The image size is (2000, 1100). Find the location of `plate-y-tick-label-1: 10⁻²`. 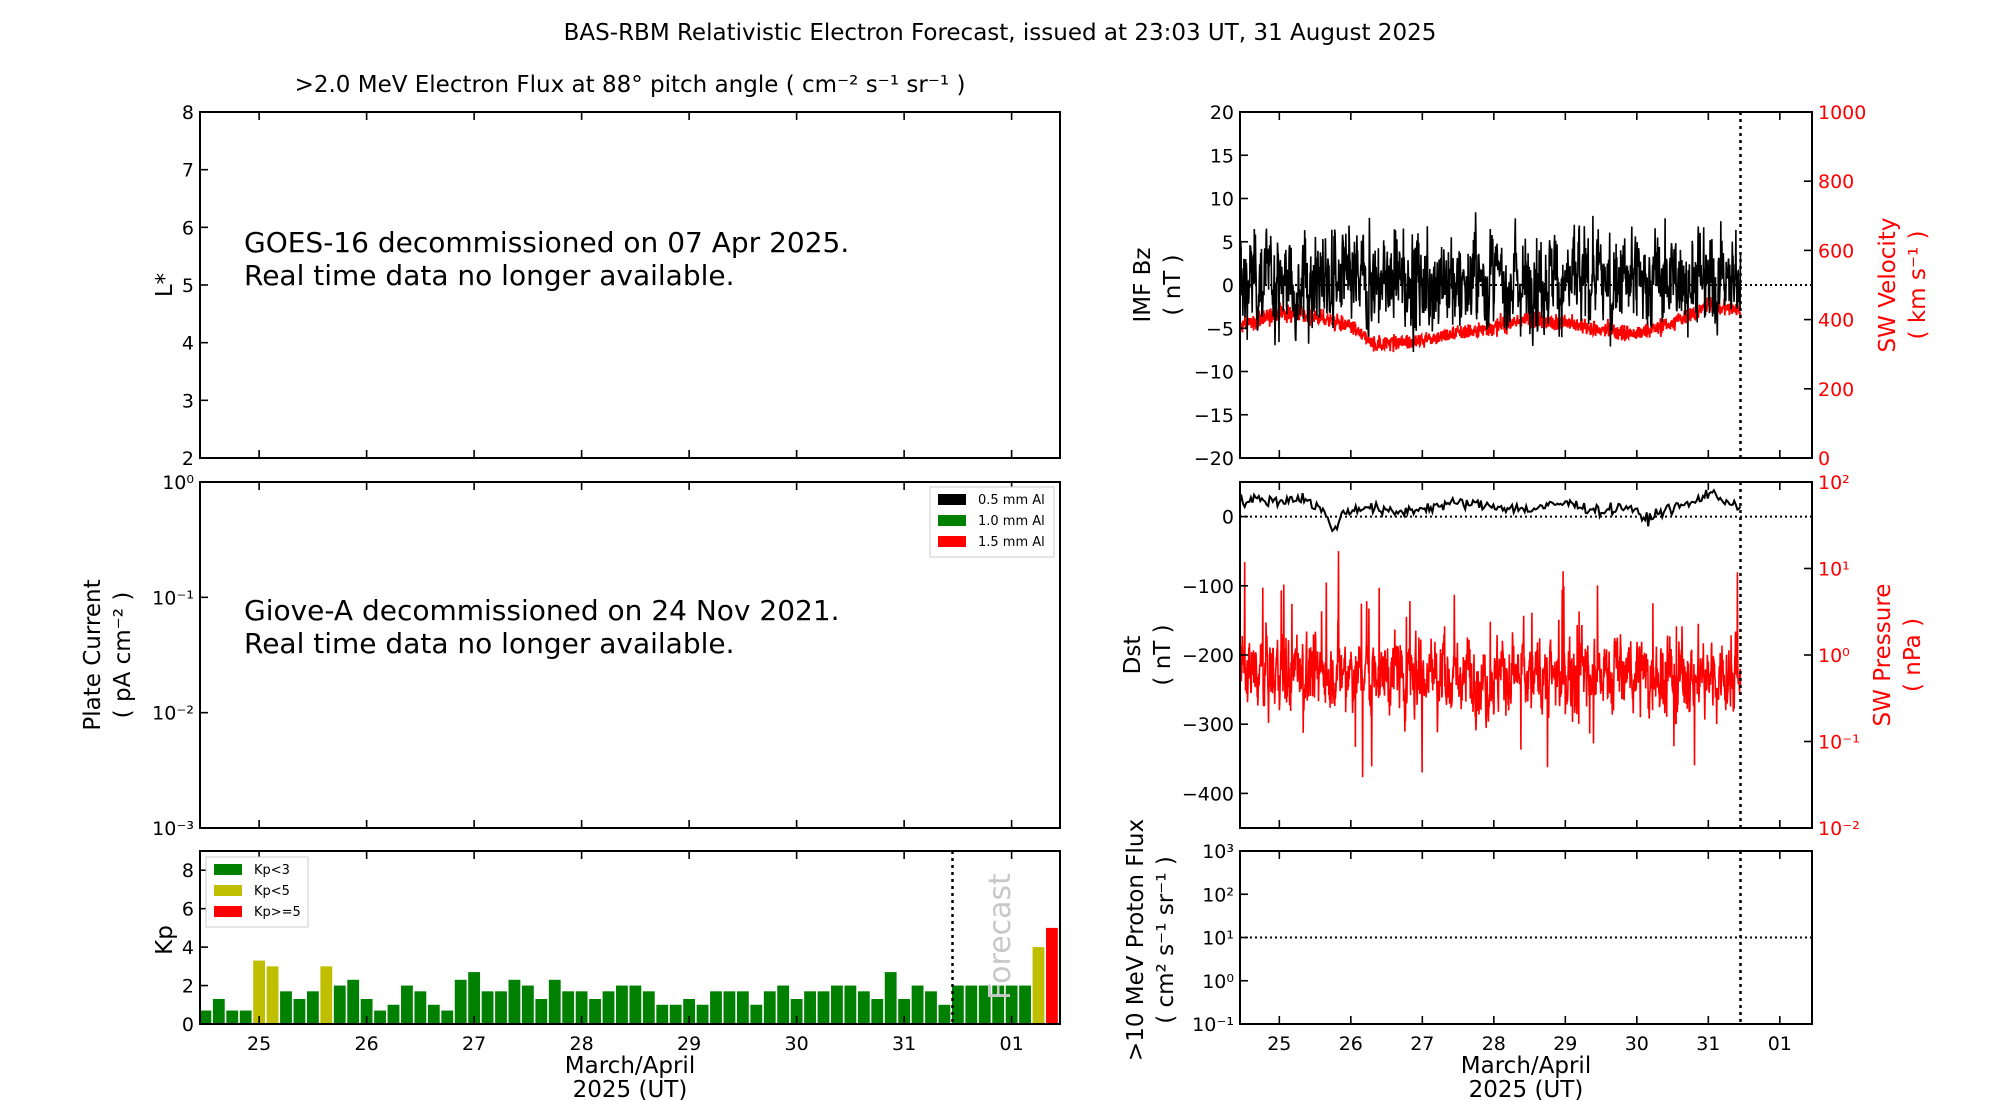

plate-y-tick-label-1: 10⁻² is located at coordinates (173, 714).